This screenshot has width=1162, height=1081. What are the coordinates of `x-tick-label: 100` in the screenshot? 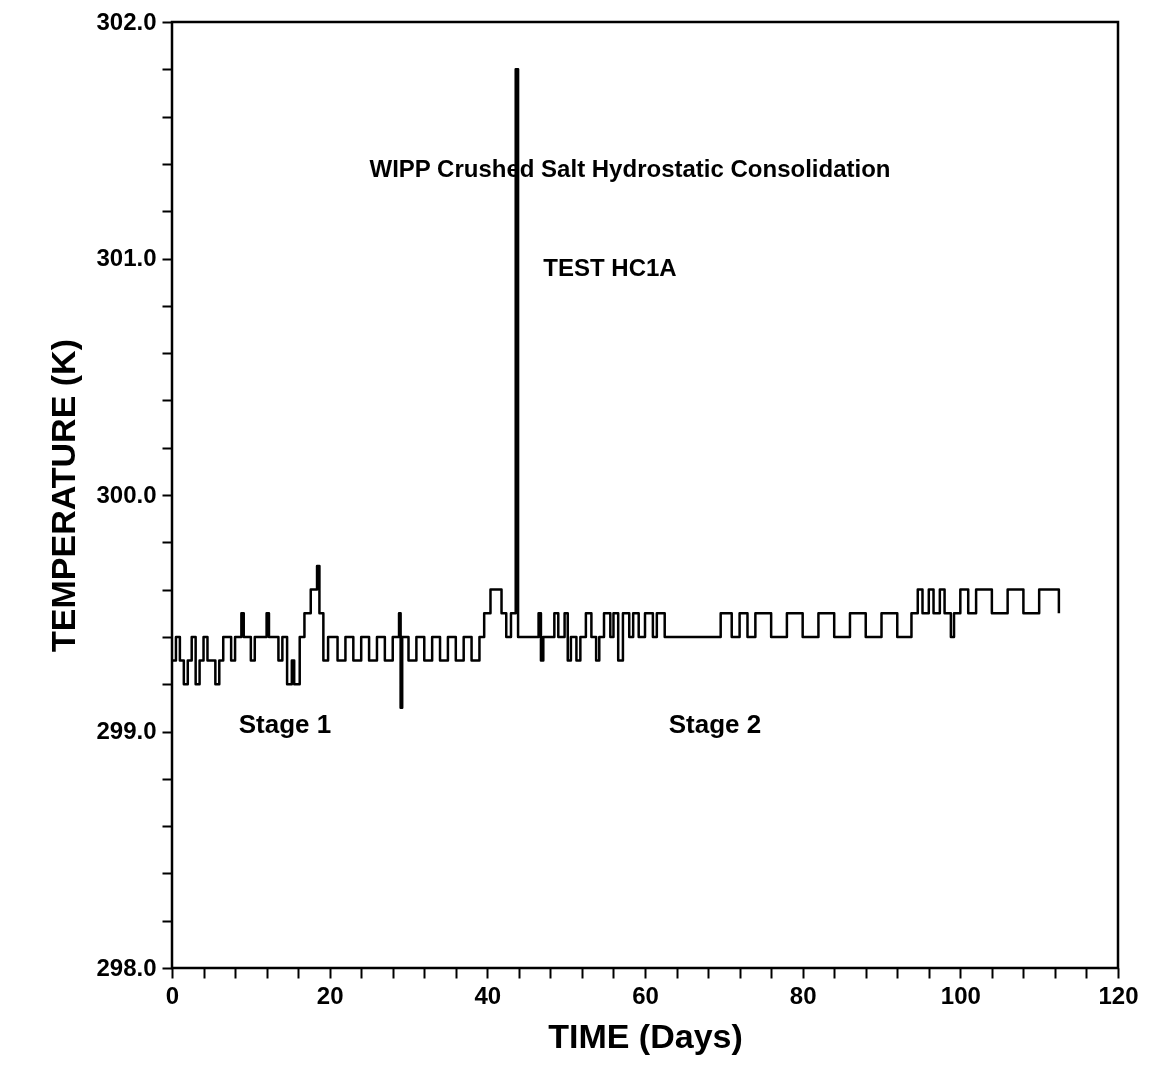 It's located at (960, 995).